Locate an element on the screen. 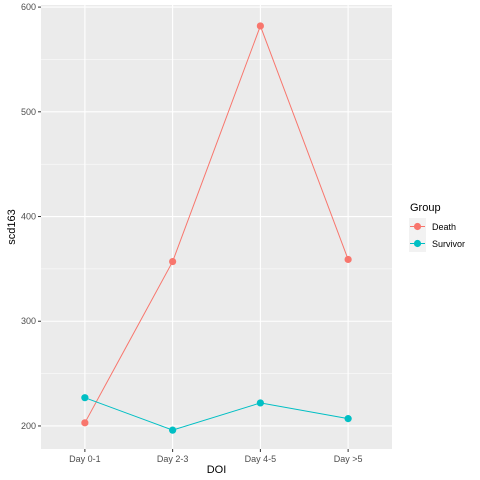  x-tick-label: Day >5 is located at coordinates (348, 459).